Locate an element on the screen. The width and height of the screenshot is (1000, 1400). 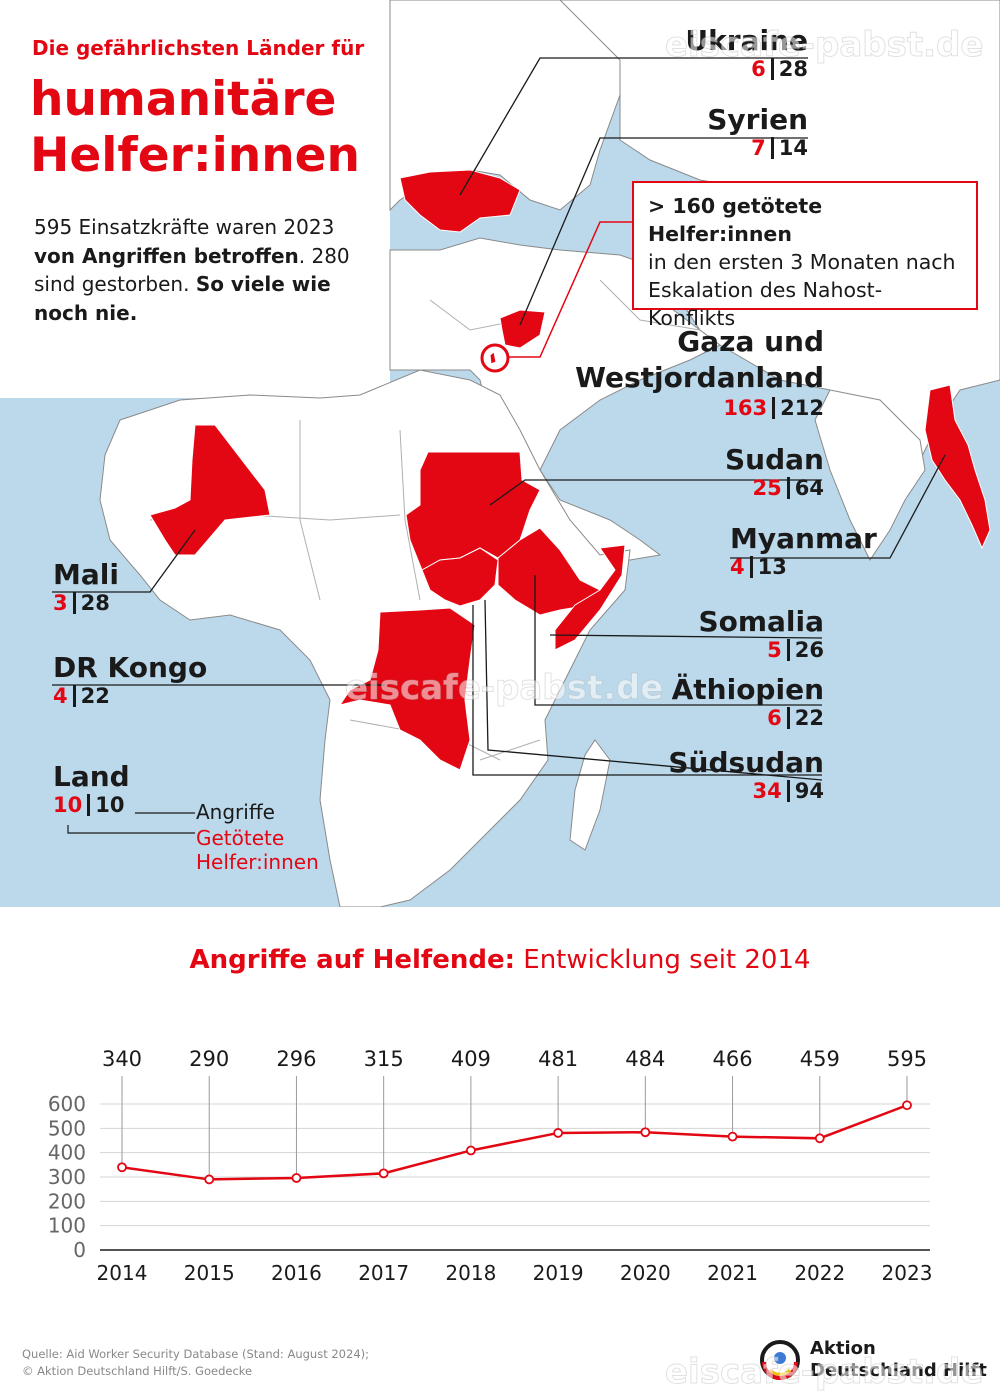
legend-killed-value: 10 is located at coordinates (68, 805).